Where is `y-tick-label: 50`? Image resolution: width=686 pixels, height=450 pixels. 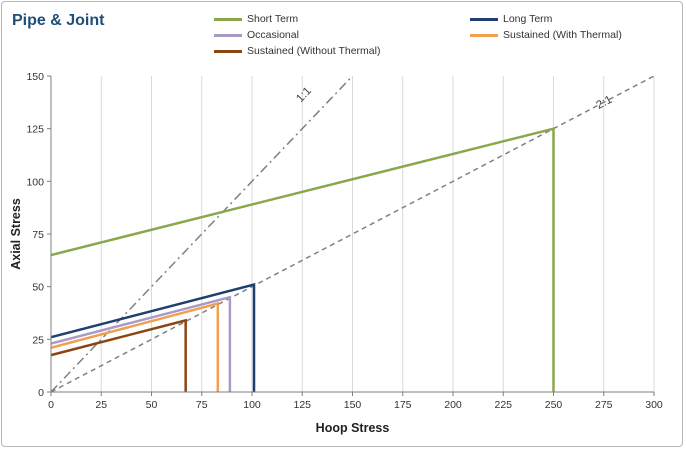 y-tick-label: 50 is located at coordinates (38, 288).